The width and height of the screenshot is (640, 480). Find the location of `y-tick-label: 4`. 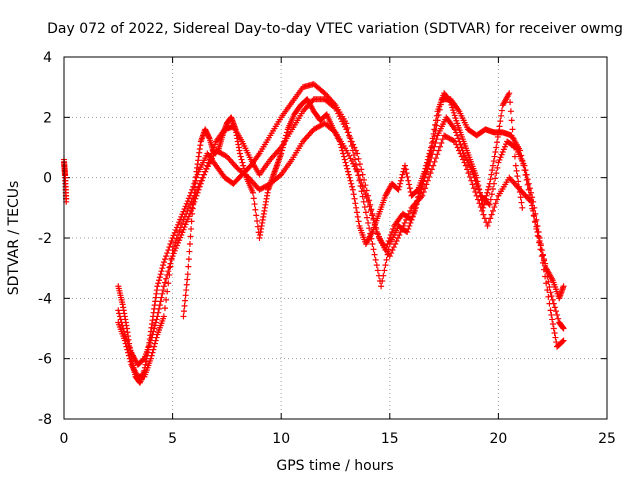

y-tick-label: 4 is located at coordinates (47, 58).